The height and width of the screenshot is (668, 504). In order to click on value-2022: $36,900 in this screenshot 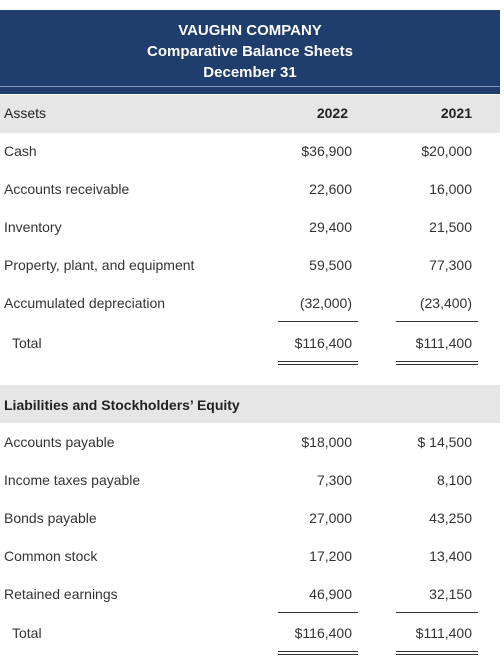, I will do `click(326, 151)`.